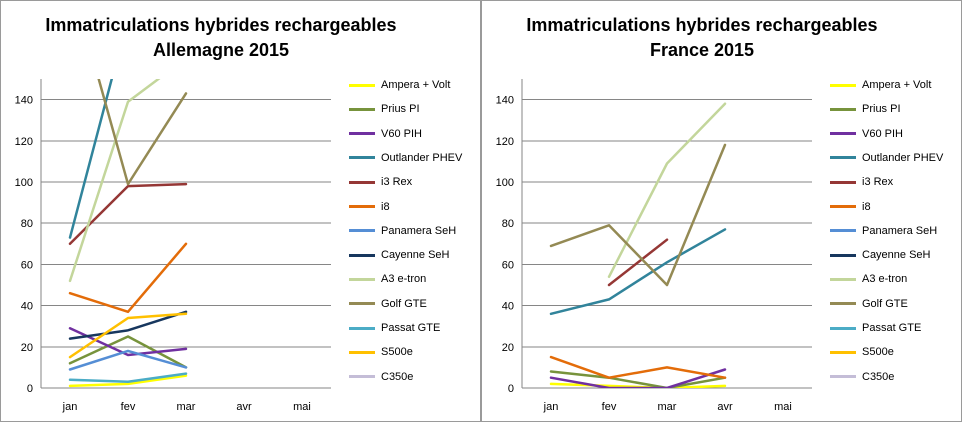 The height and width of the screenshot is (422, 962). What do you see at coordinates (505, 142) in the screenshot?
I see `y-tick-label: 120` at bounding box center [505, 142].